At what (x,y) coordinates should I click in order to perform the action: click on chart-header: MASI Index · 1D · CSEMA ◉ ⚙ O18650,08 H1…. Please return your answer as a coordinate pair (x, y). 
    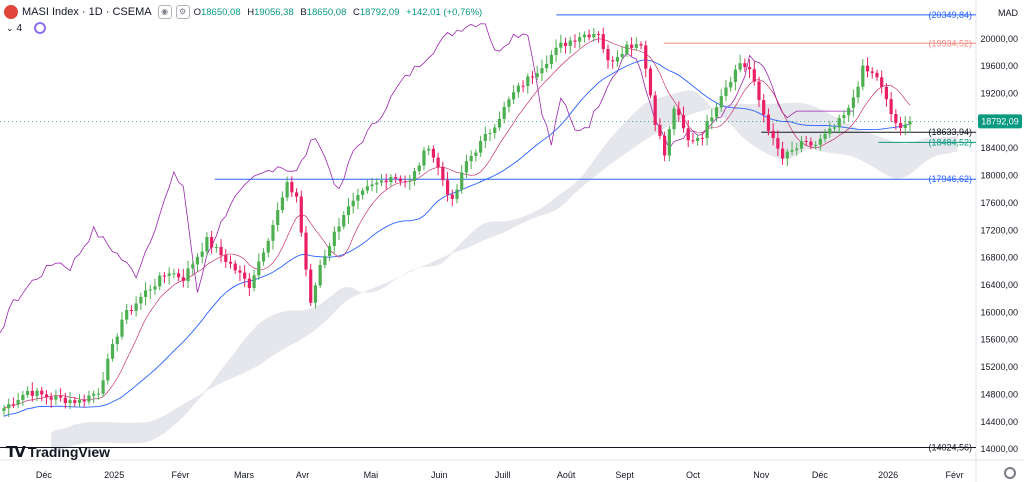
    Looking at the image, I should click on (245, 12).